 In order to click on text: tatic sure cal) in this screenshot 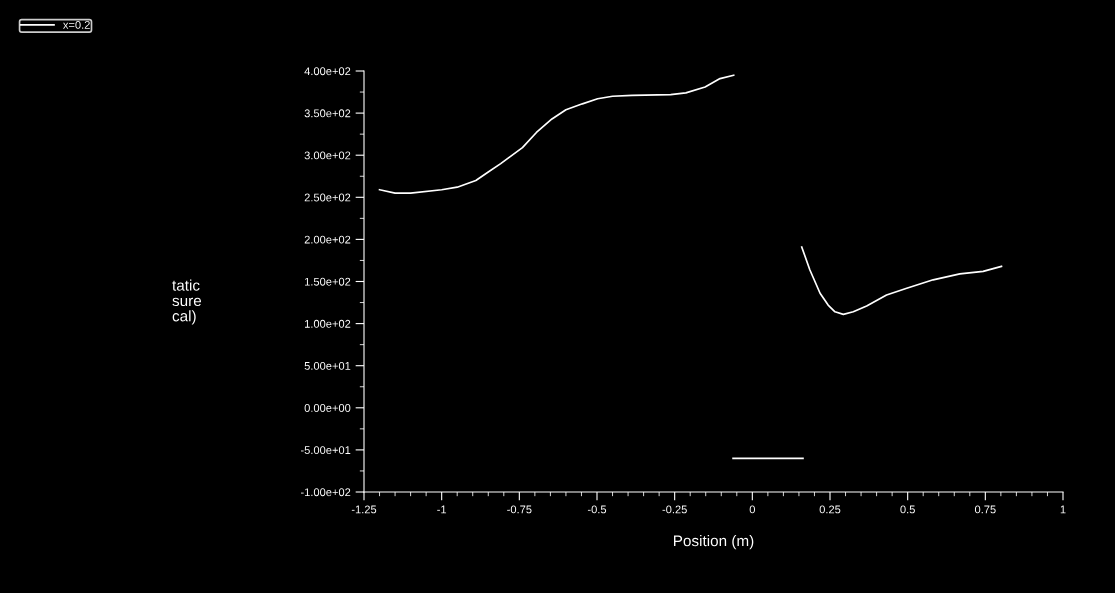, I will do `click(187, 302)`.